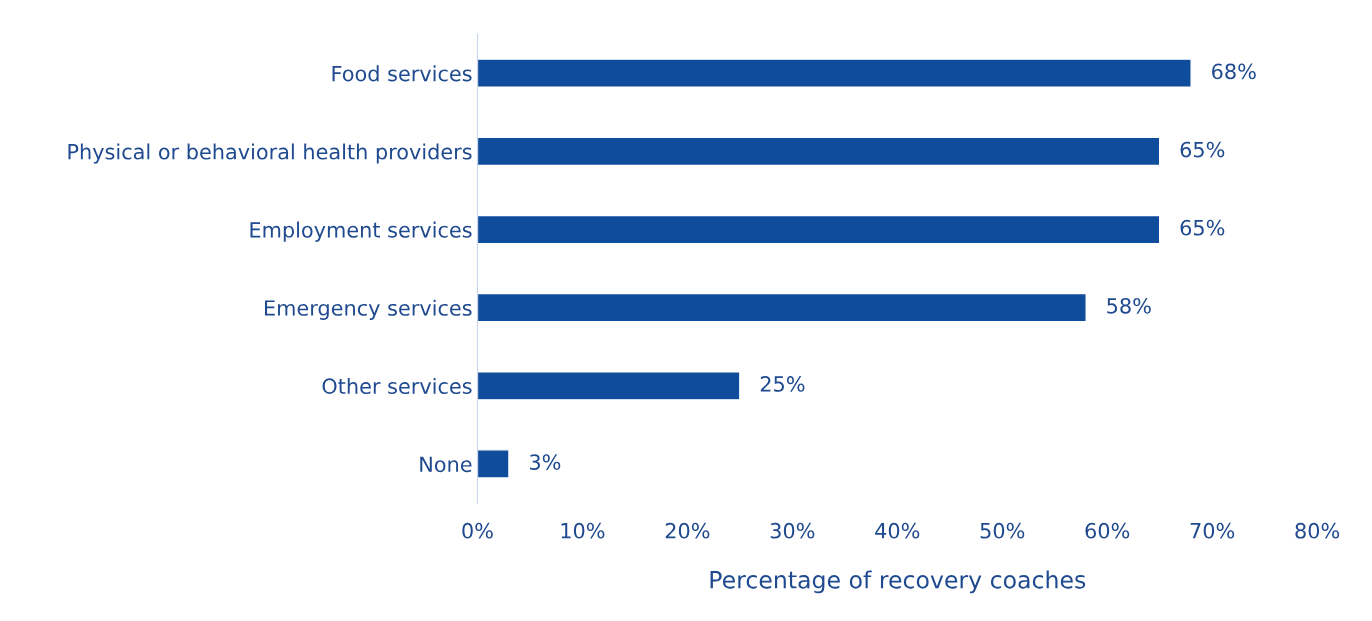  What do you see at coordinates (397, 386) in the screenshot?
I see `y-tick-label: Other services` at bounding box center [397, 386].